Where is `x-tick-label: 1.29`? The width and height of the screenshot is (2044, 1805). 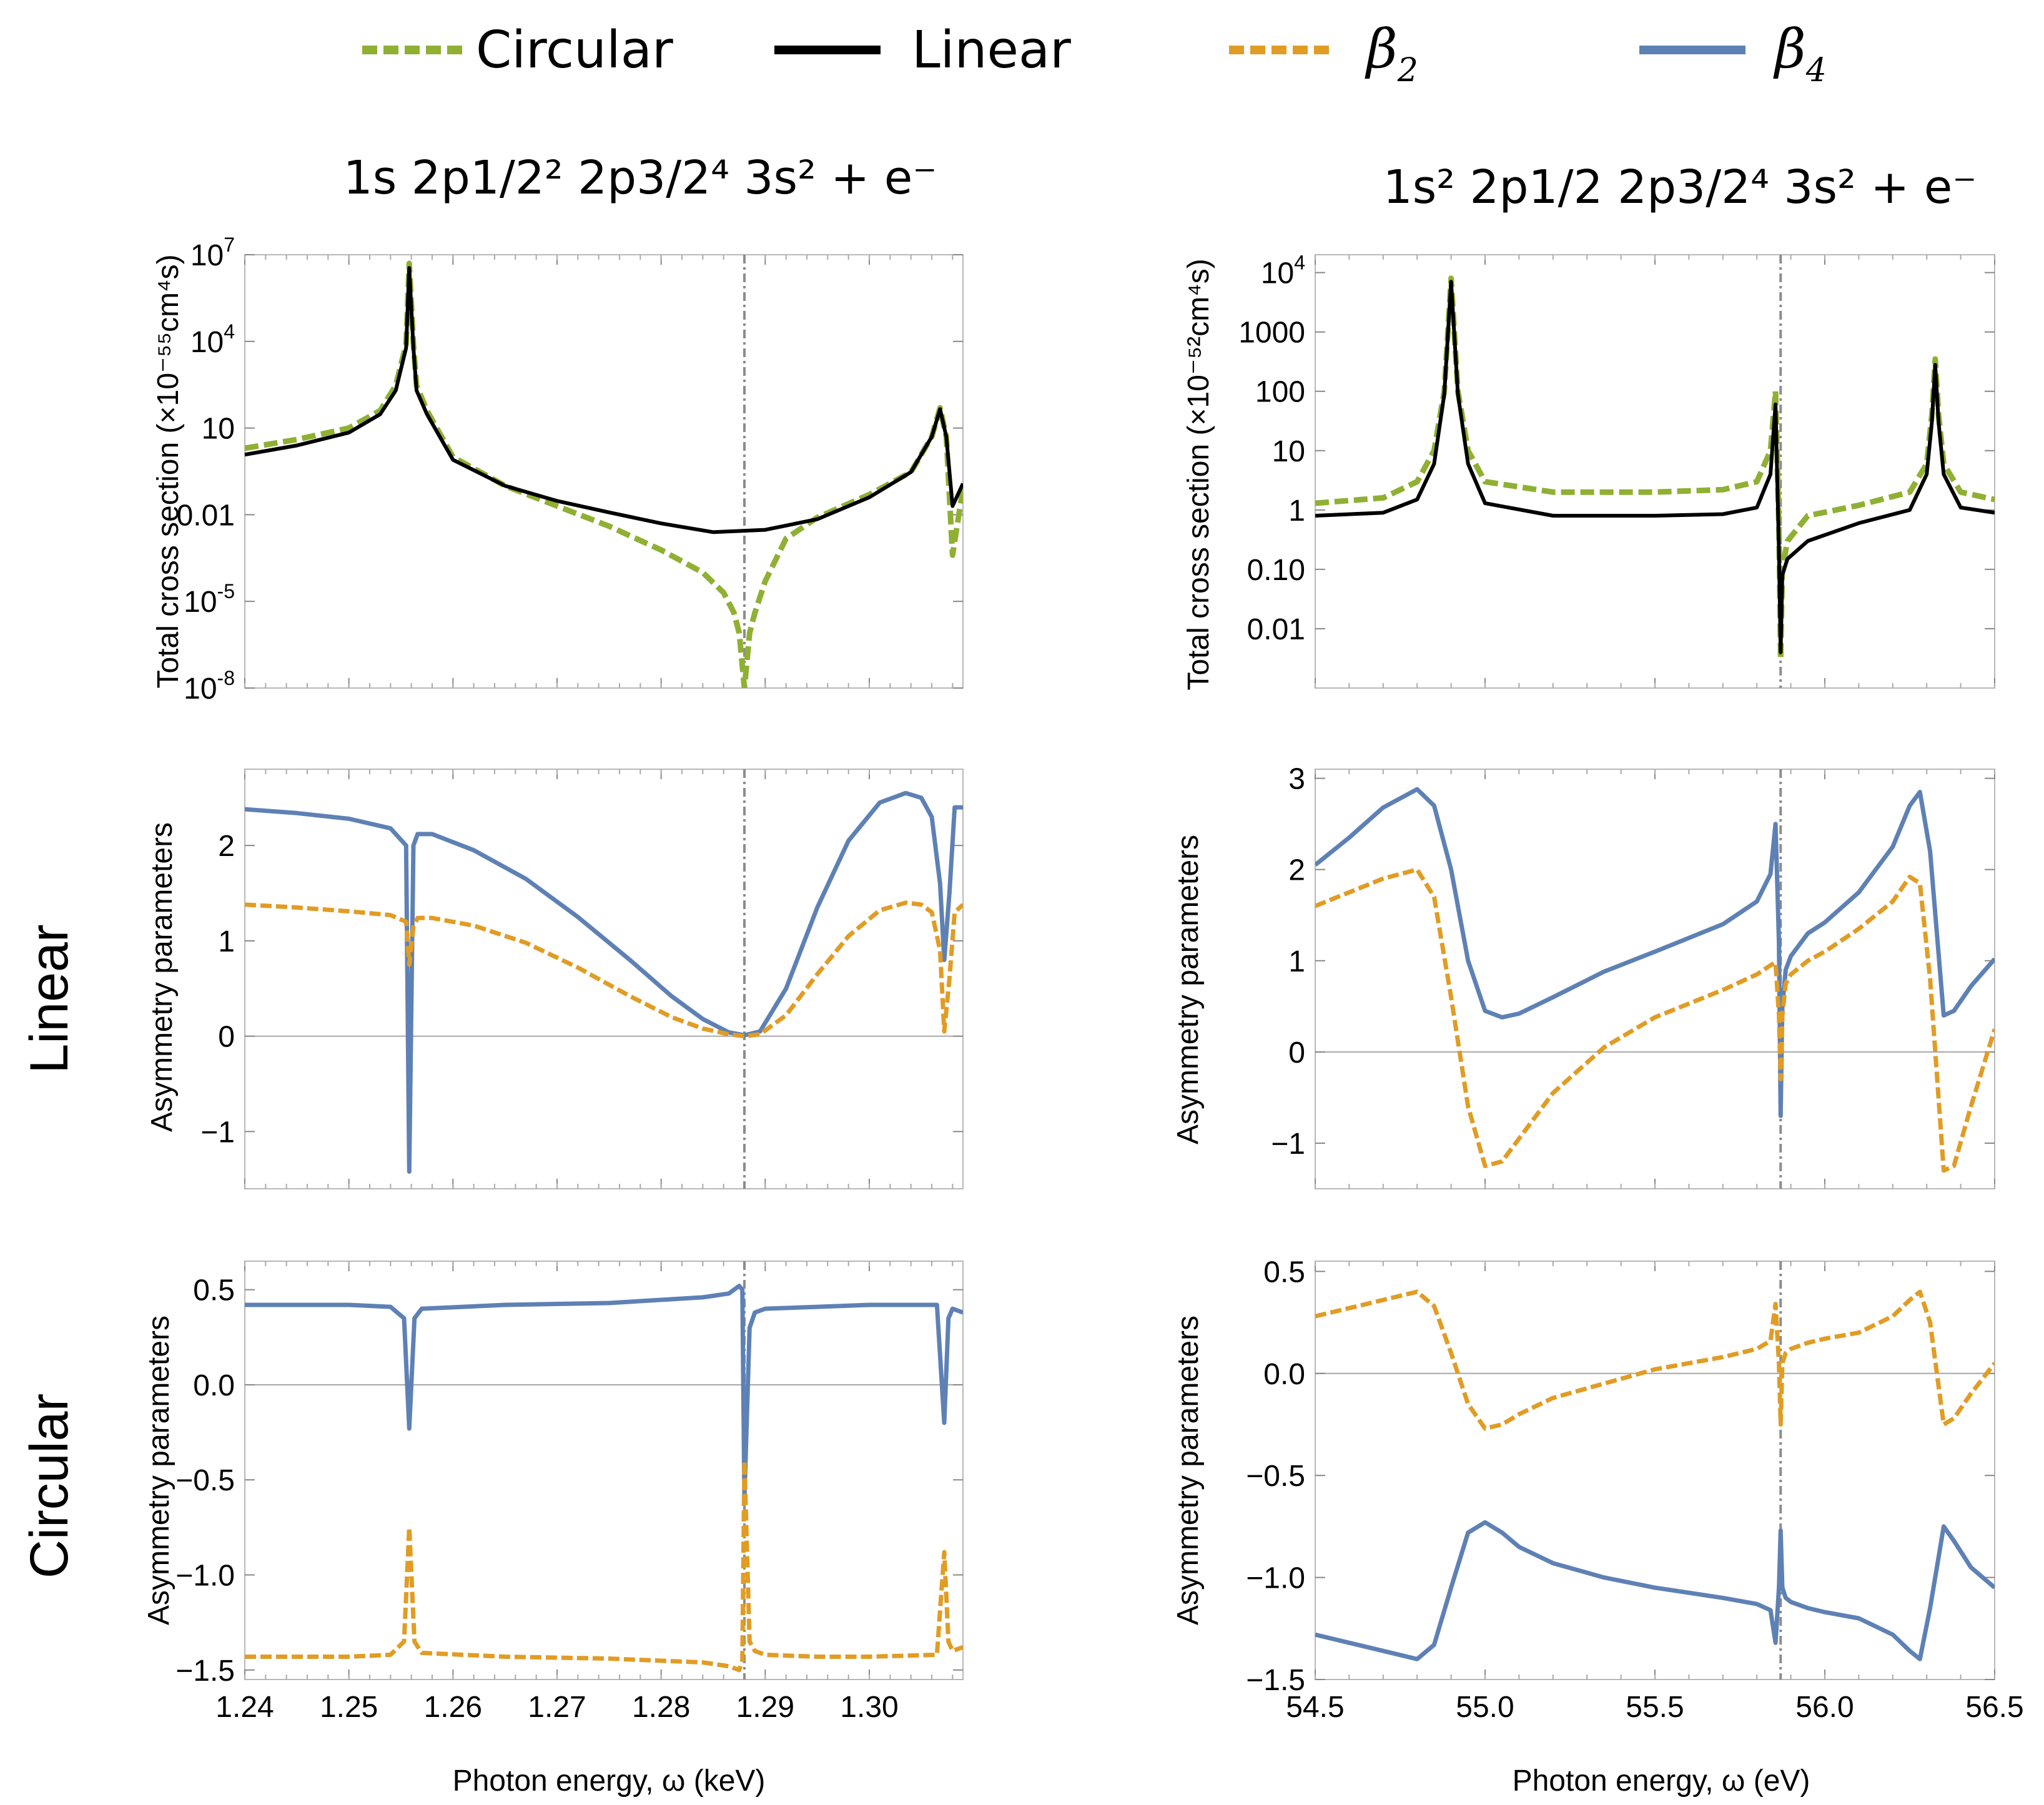 x-tick-label: 1.29 is located at coordinates (765, 1707).